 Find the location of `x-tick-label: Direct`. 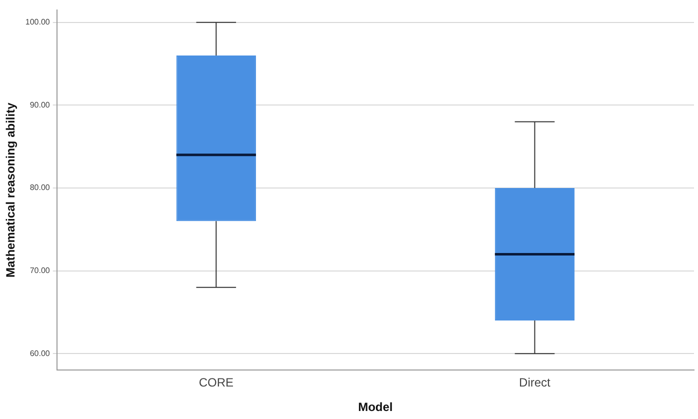

x-tick-label: Direct is located at coordinates (535, 383).